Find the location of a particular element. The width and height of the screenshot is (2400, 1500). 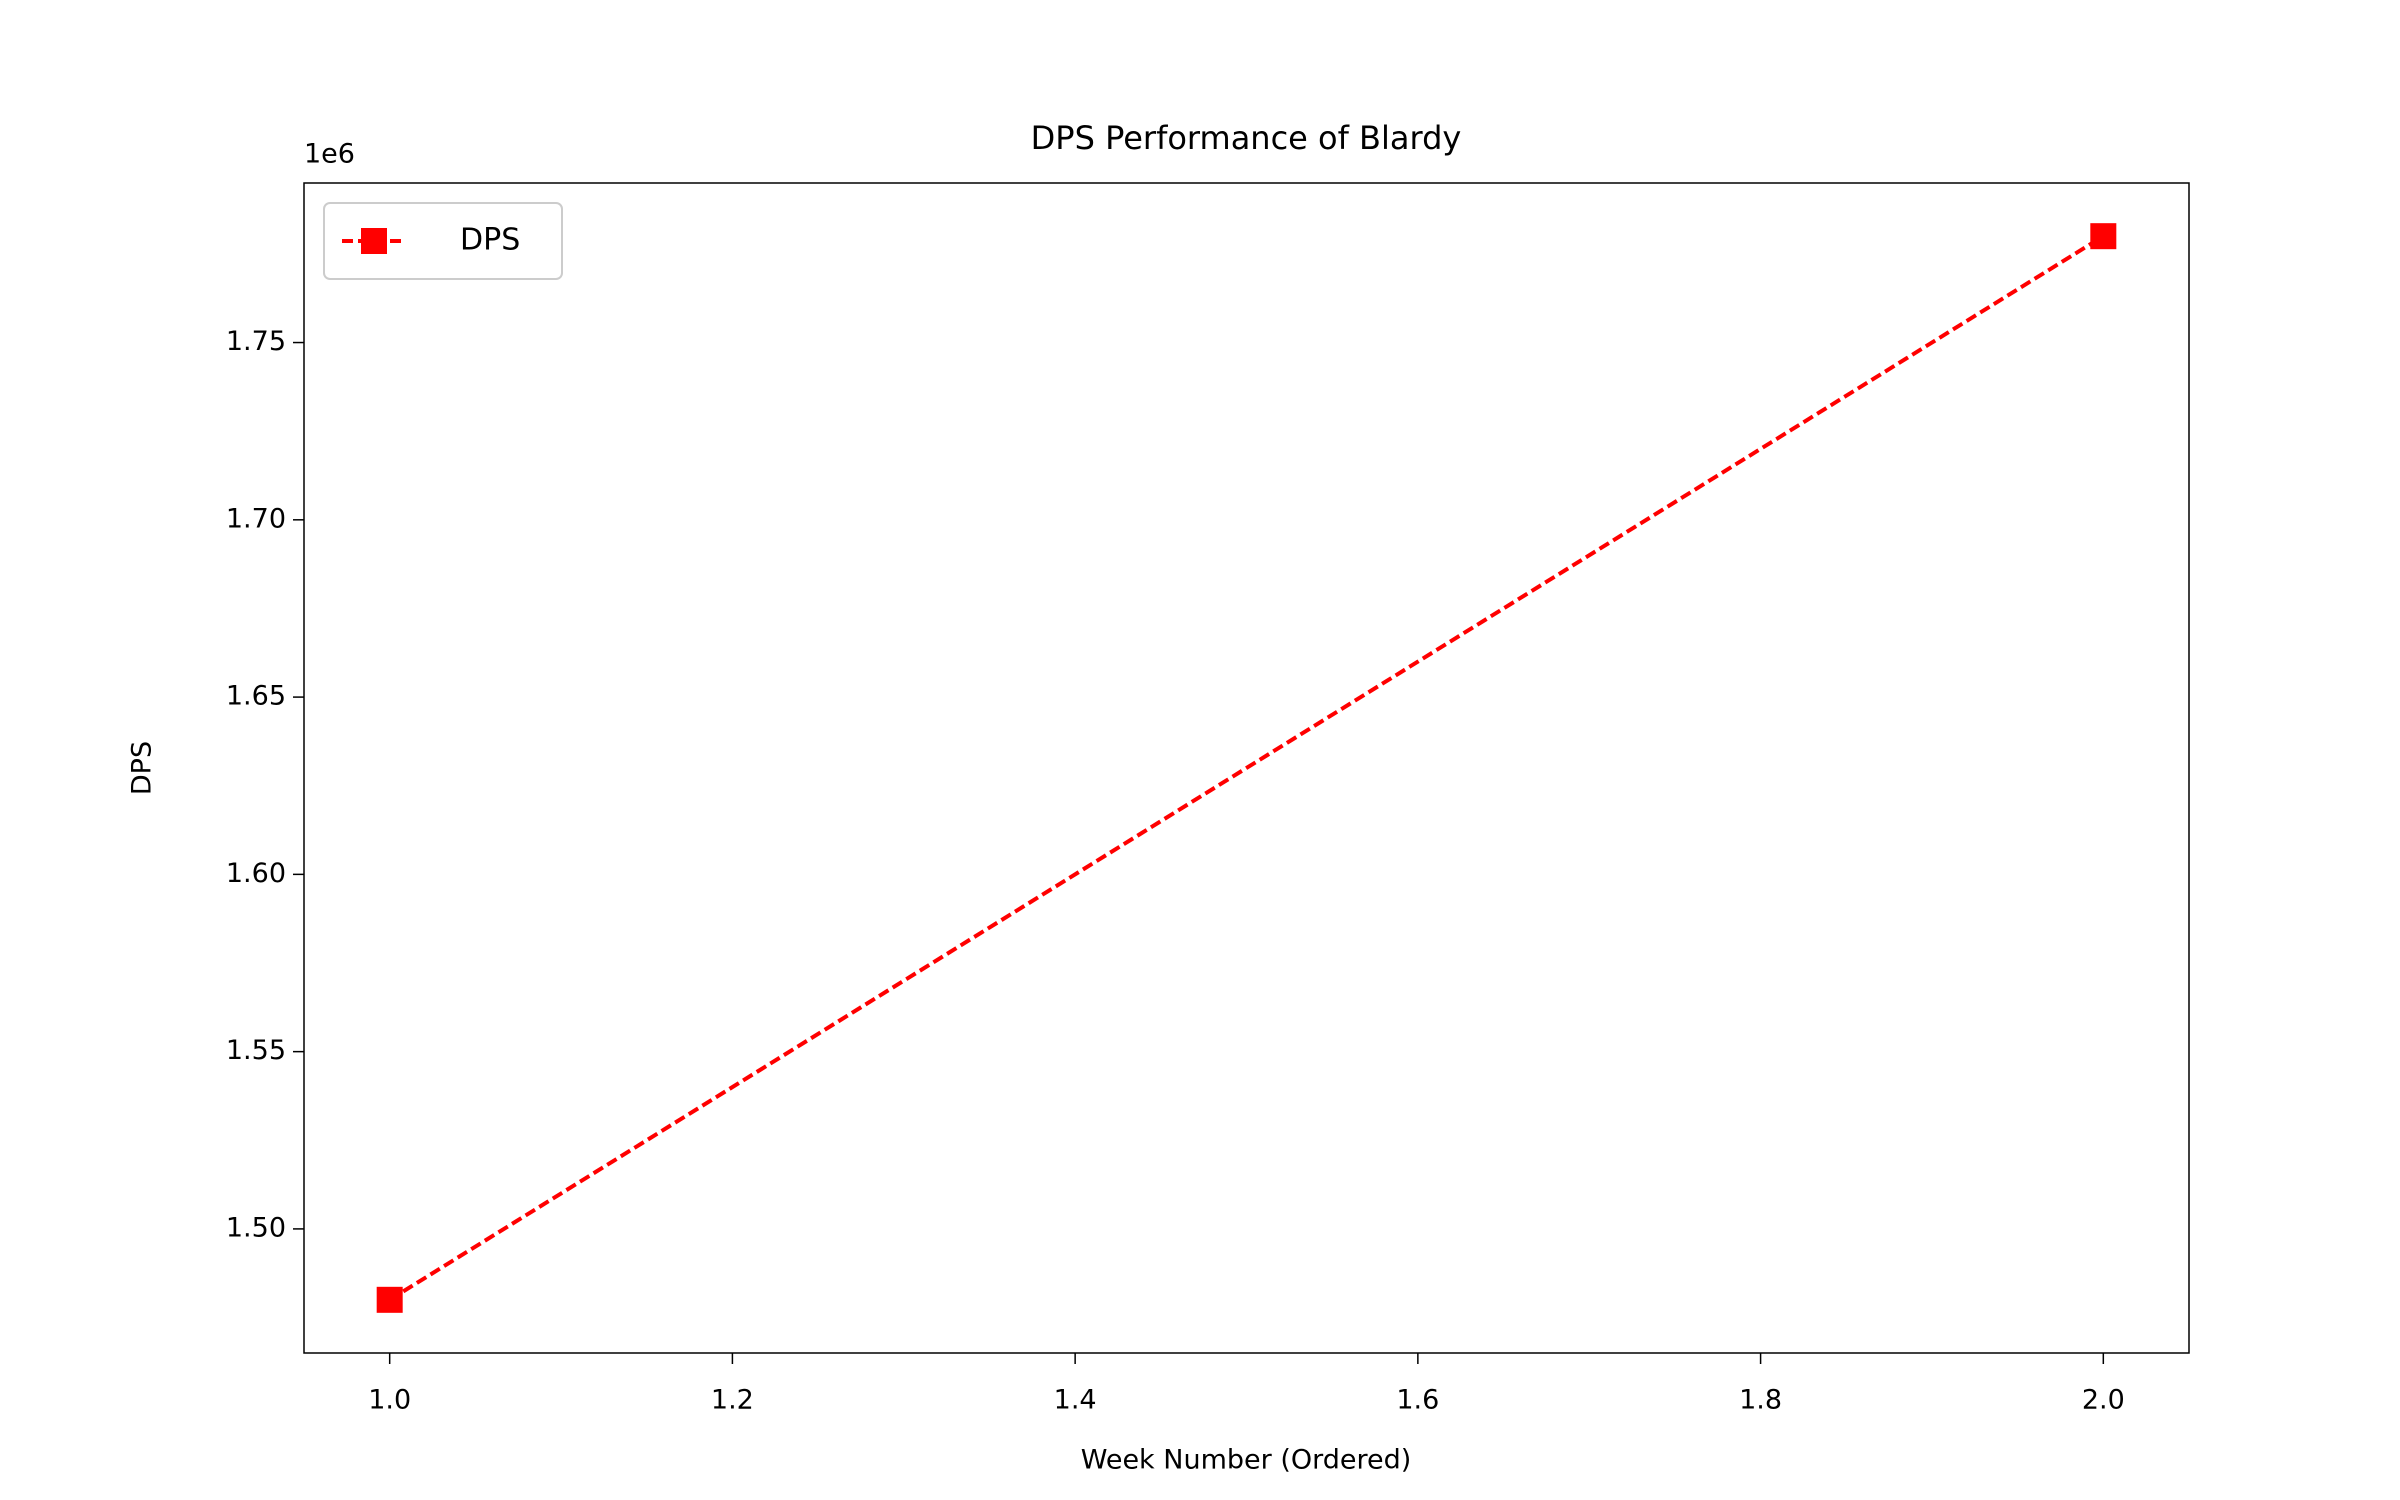

x-tick-label: 1.8 is located at coordinates (1760, 1400).